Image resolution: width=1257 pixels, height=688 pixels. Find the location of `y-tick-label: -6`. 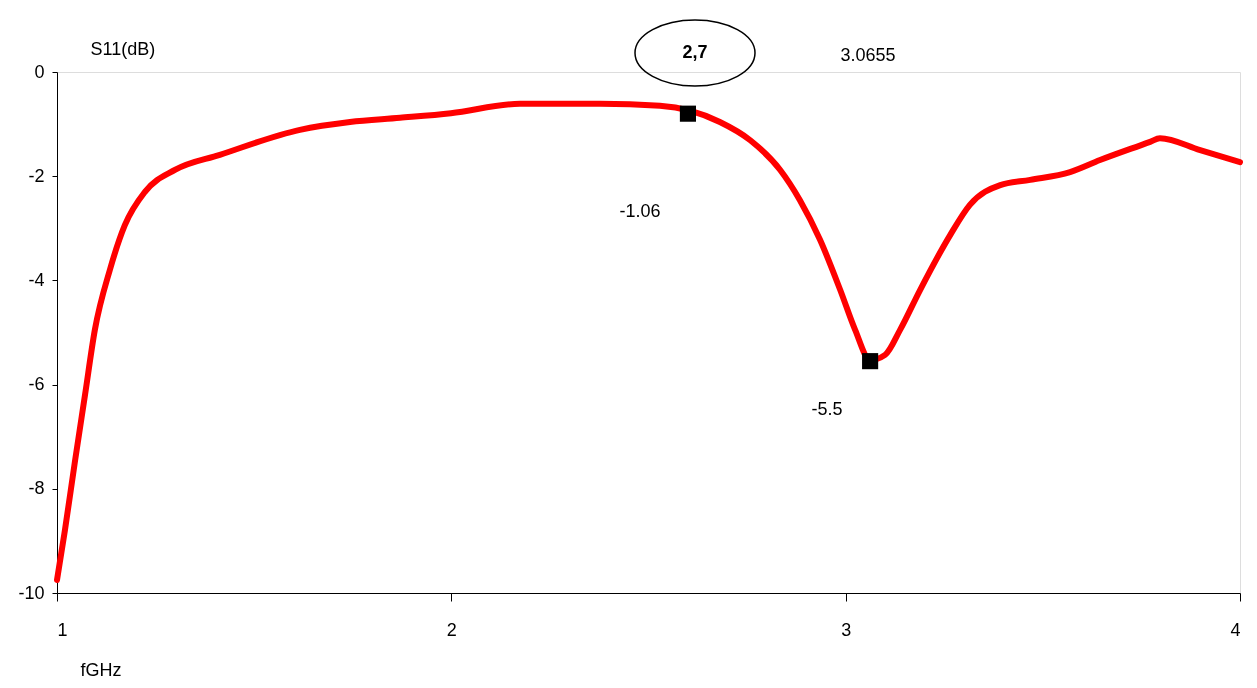

y-tick-label: -6 is located at coordinates (36, 384).